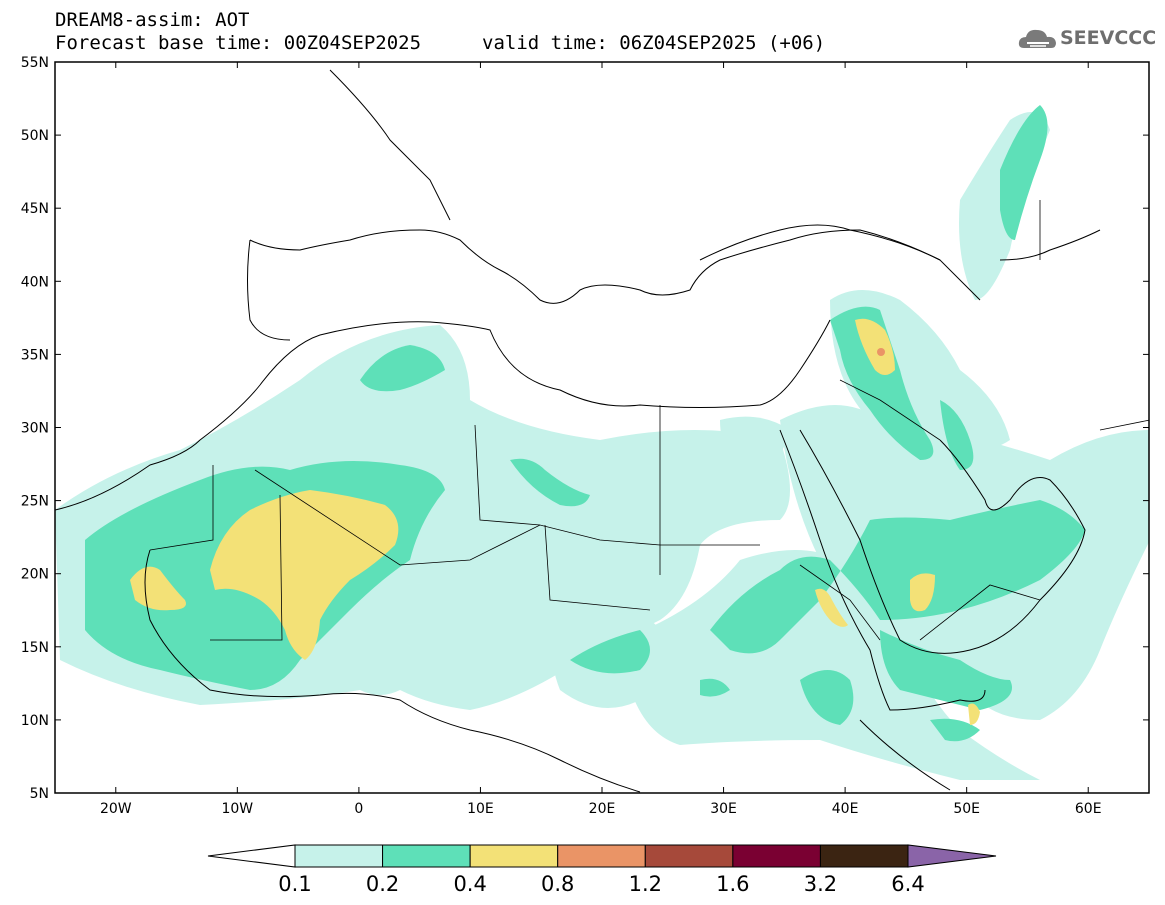 This screenshot has width=1165, height=905. Describe the element at coordinates (732, 884) in the screenshot. I see `colorbar-label: 1.6` at that location.